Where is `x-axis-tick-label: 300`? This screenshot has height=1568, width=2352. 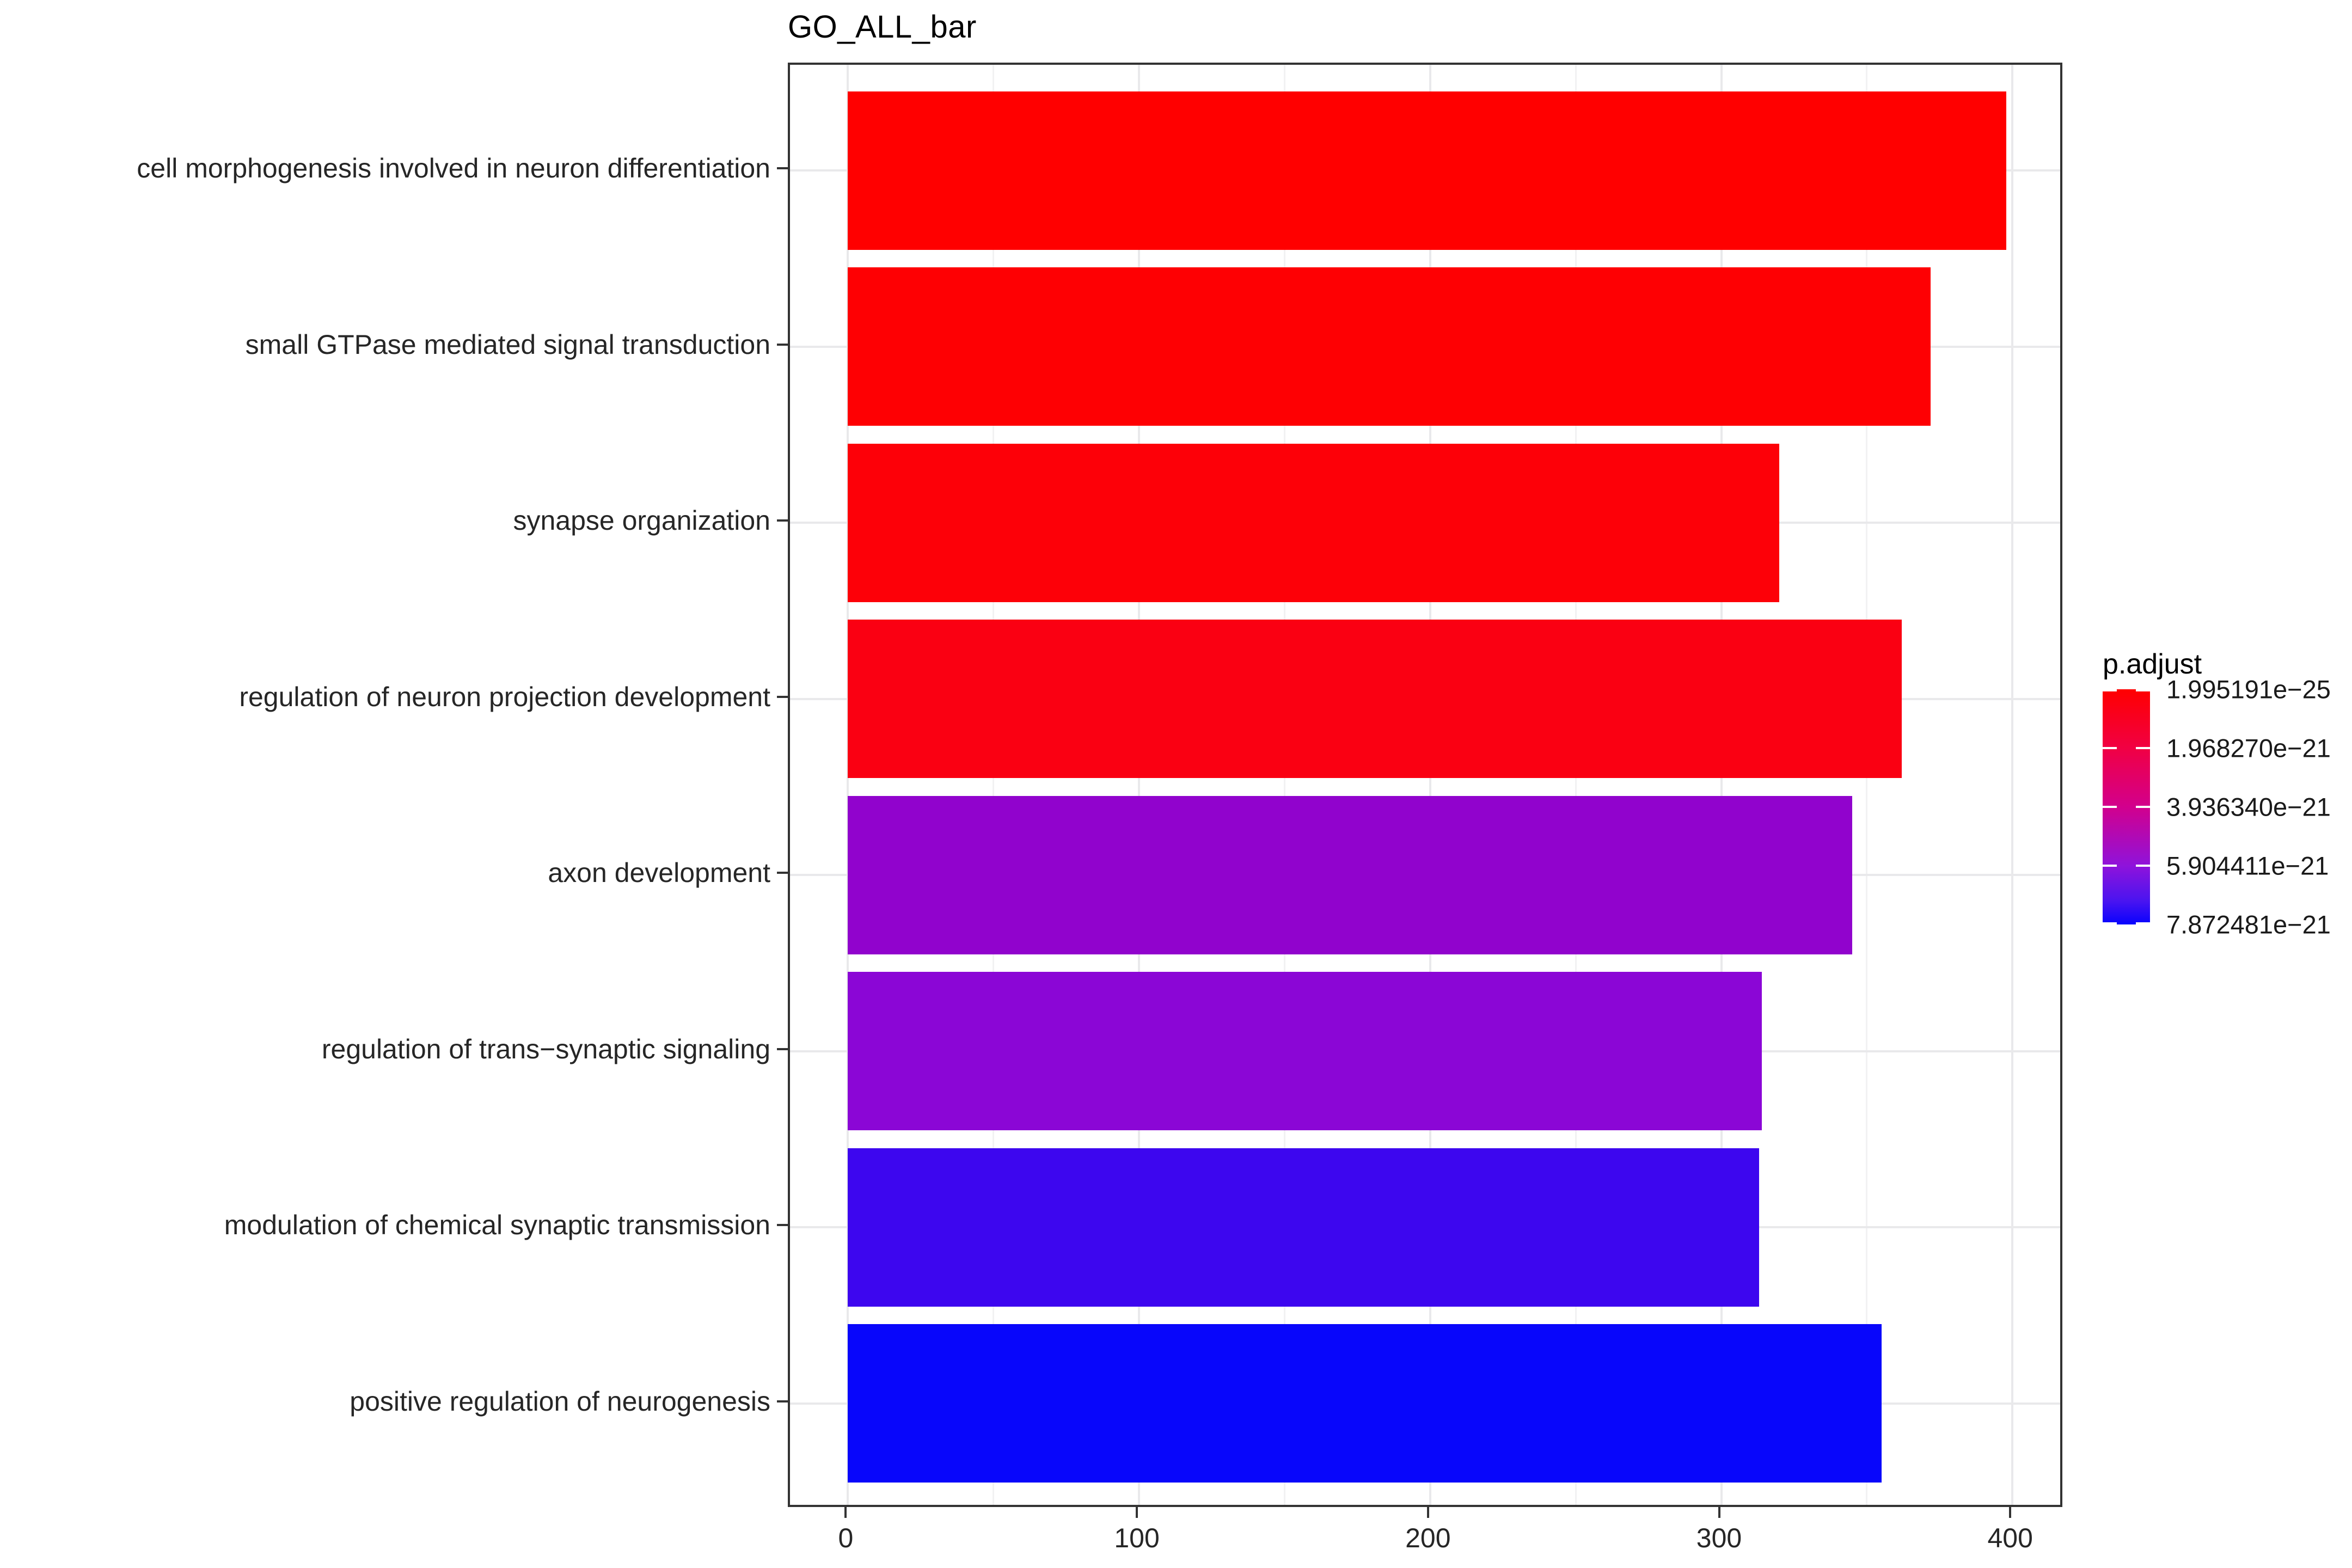 x-axis-tick-label: 300 is located at coordinates (1719, 1538).